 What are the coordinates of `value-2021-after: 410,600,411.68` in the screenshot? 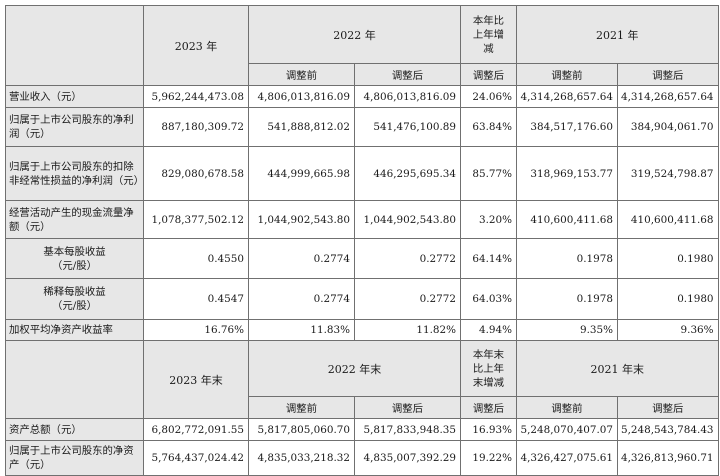 It's located at (668, 219).